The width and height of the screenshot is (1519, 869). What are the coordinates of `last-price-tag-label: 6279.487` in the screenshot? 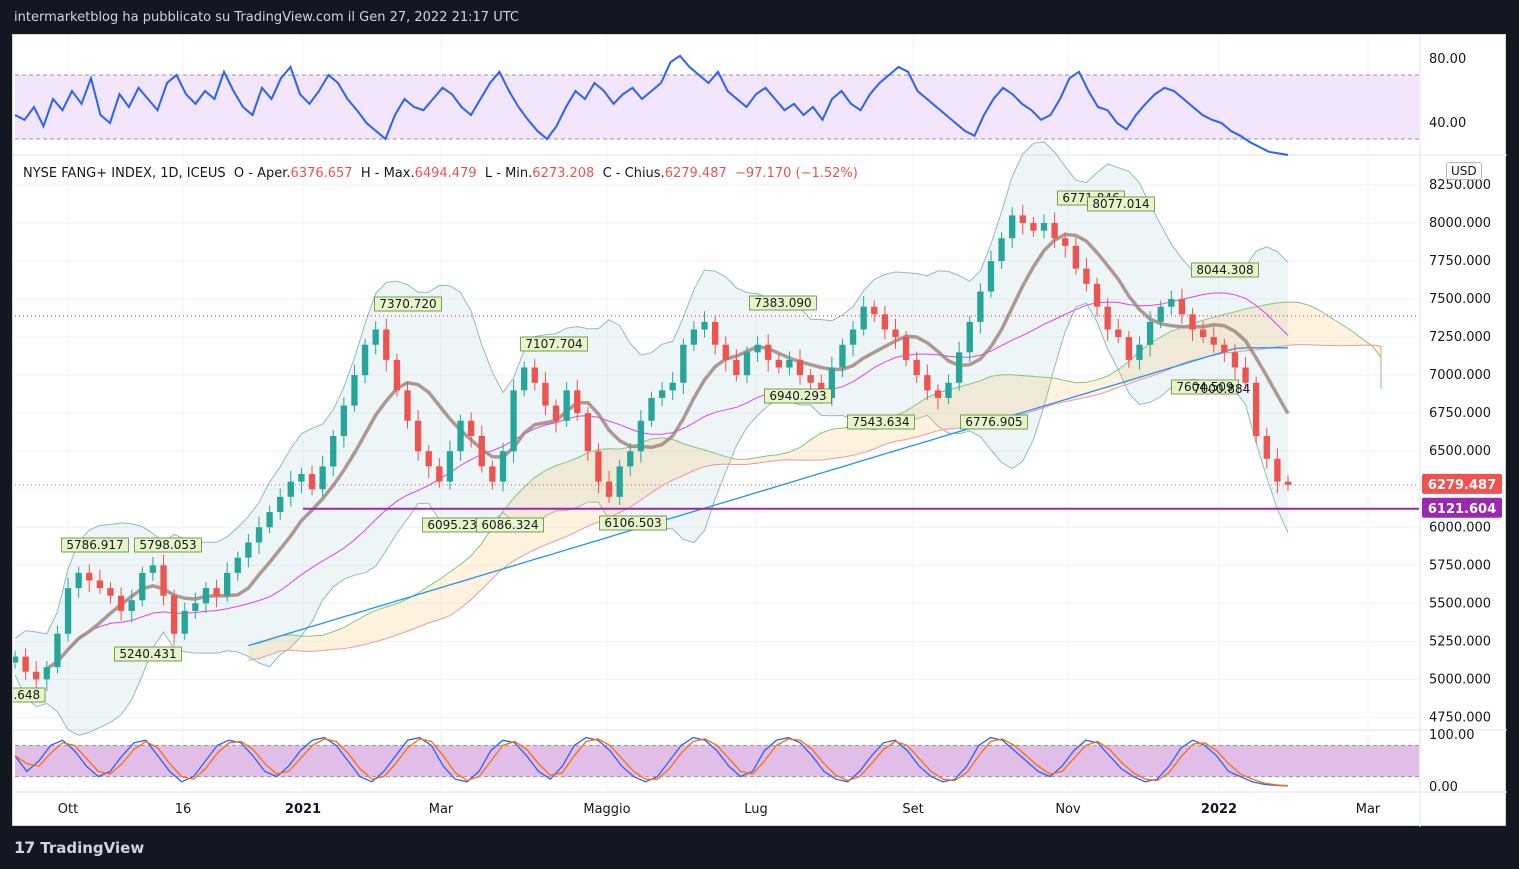 It's located at (1462, 485).